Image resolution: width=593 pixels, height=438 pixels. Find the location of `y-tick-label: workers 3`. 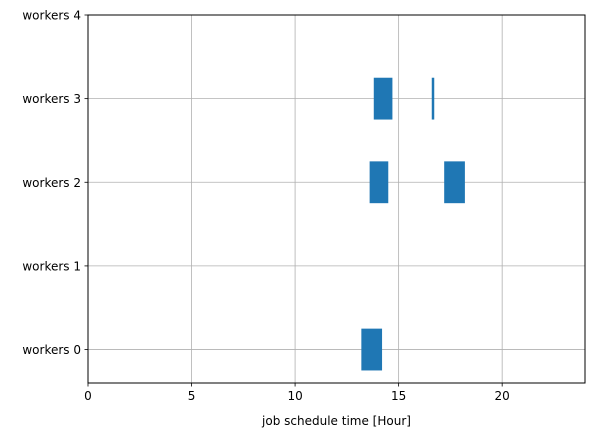

y-tick-label: workers 3 is located at coordinates (51, 99).